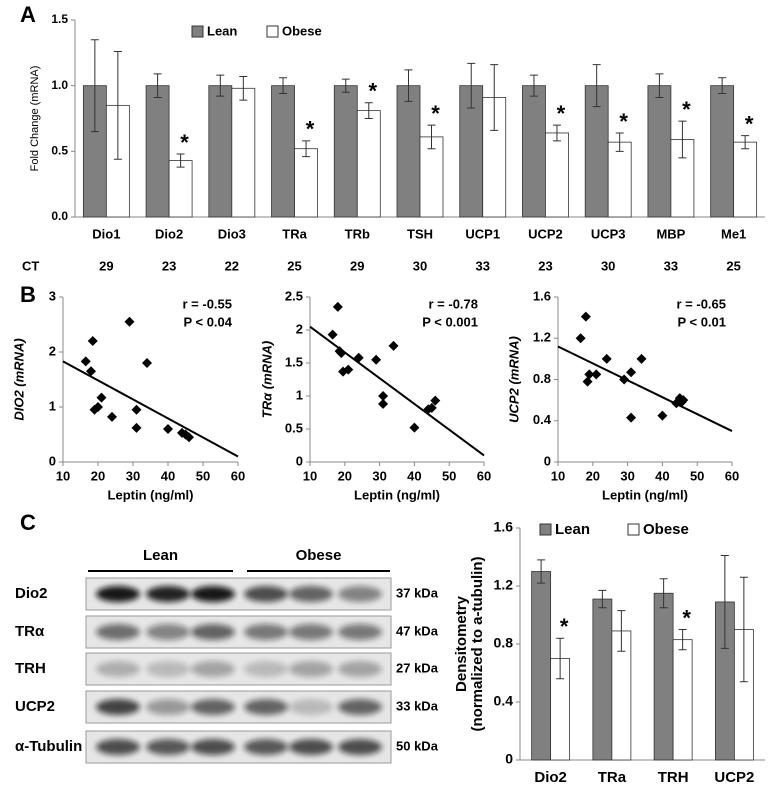  I want to click on annotation: P < 0.01, so click(701, 321).